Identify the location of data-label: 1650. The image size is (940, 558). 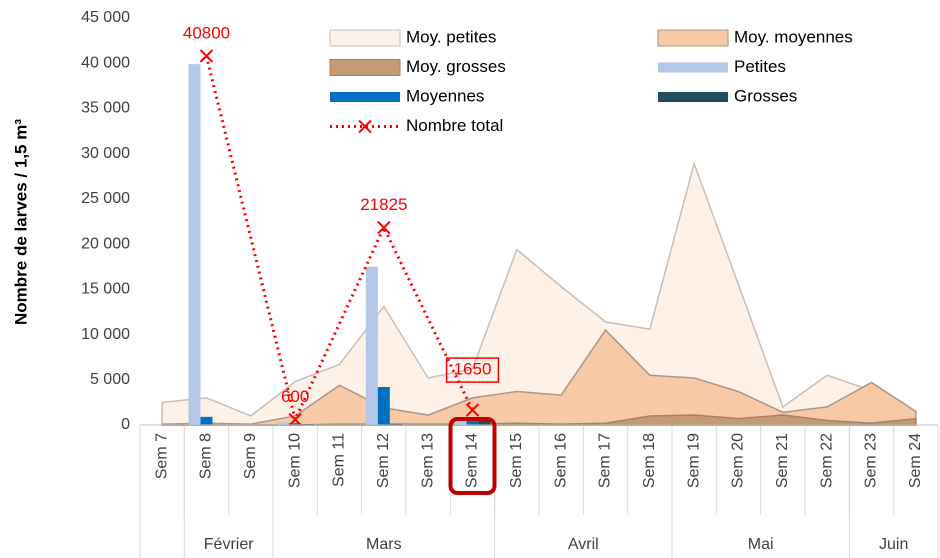
(473, 369).